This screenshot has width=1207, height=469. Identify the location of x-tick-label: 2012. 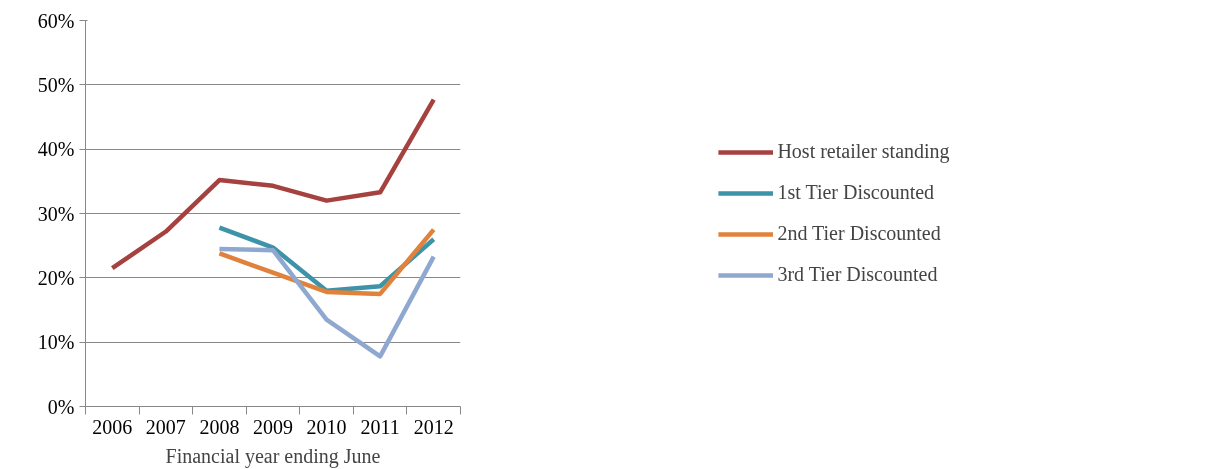
(433, 426).